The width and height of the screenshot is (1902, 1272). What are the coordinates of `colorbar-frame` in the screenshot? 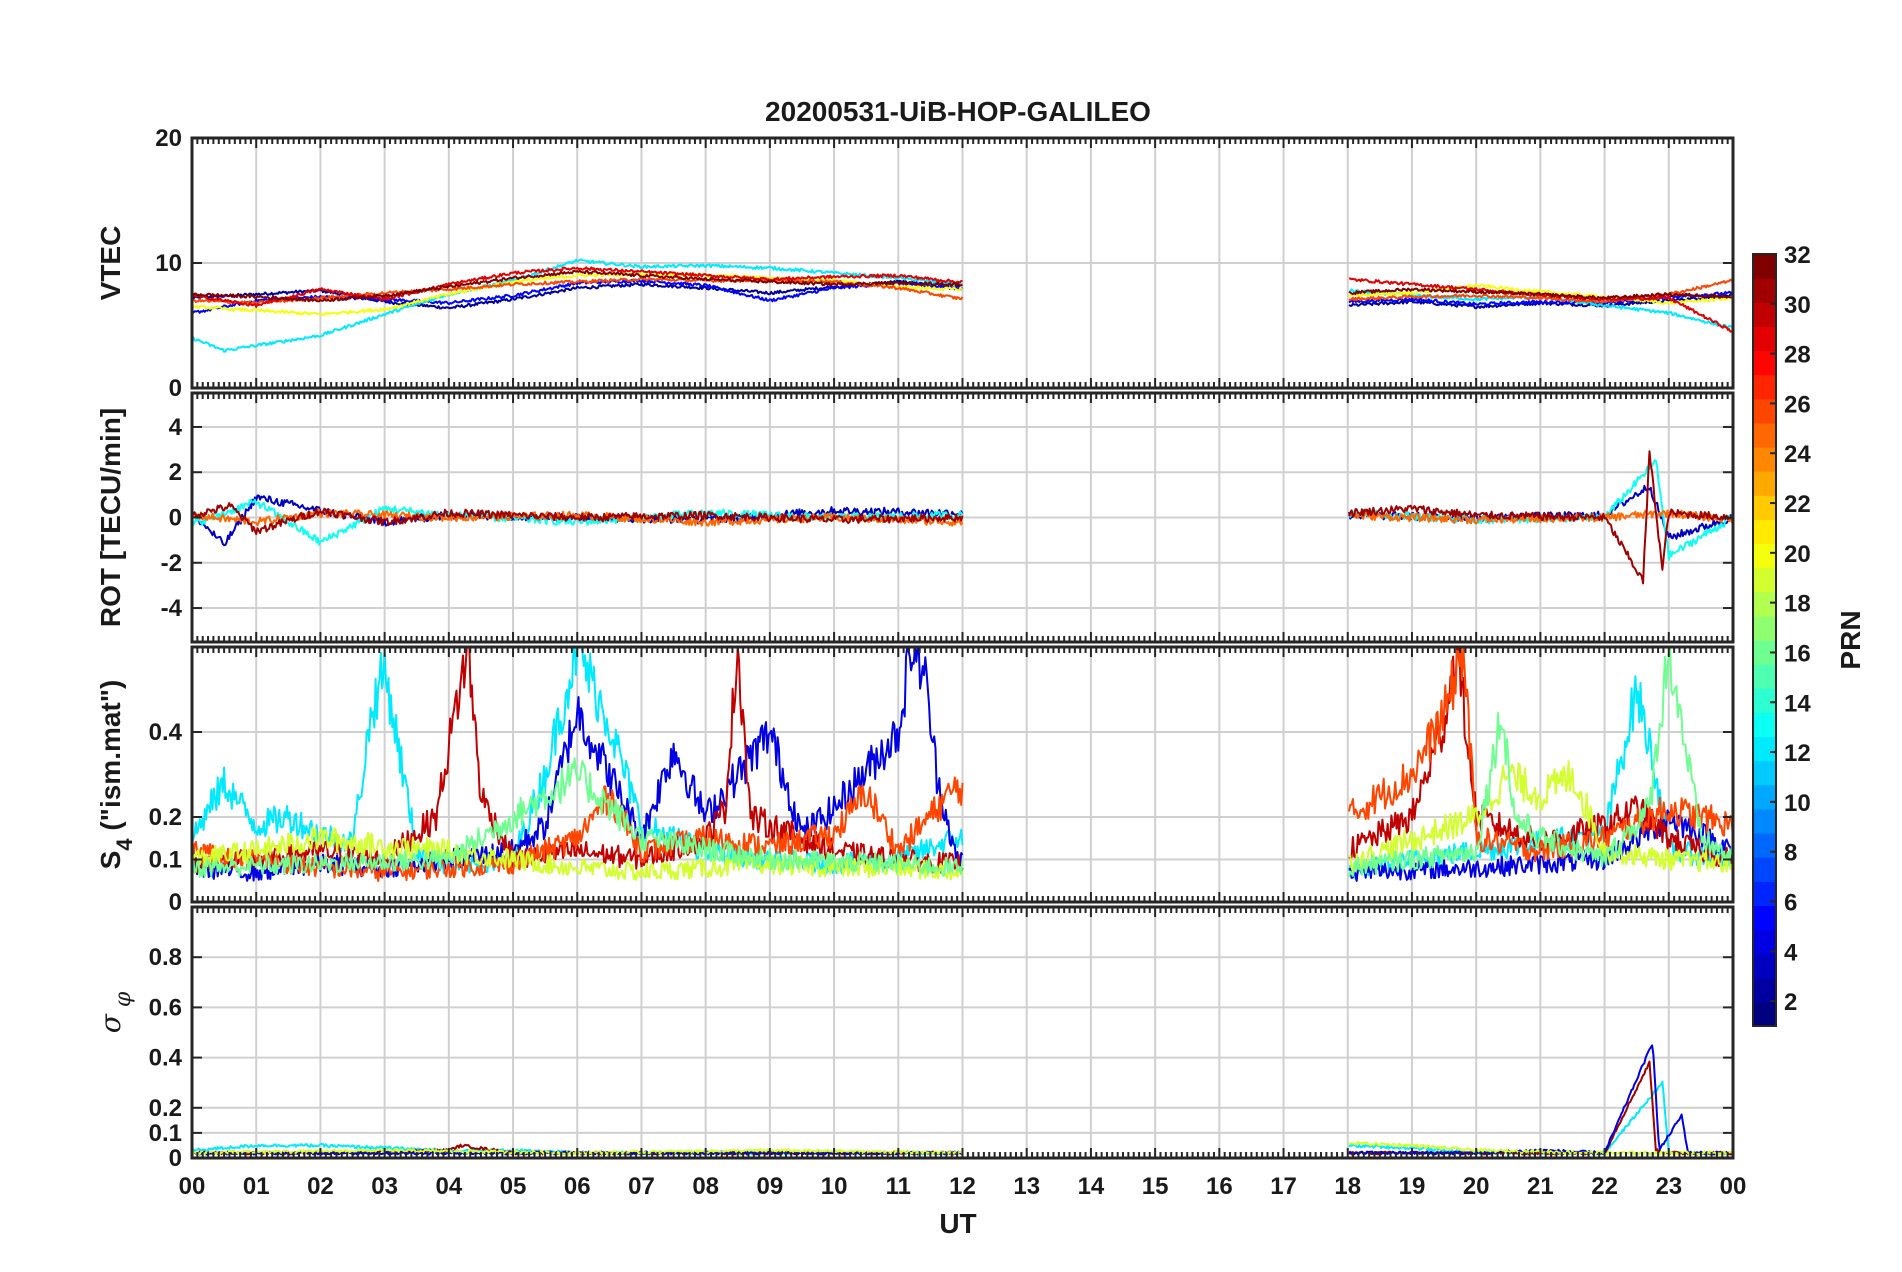 It's located at (1764, 640).